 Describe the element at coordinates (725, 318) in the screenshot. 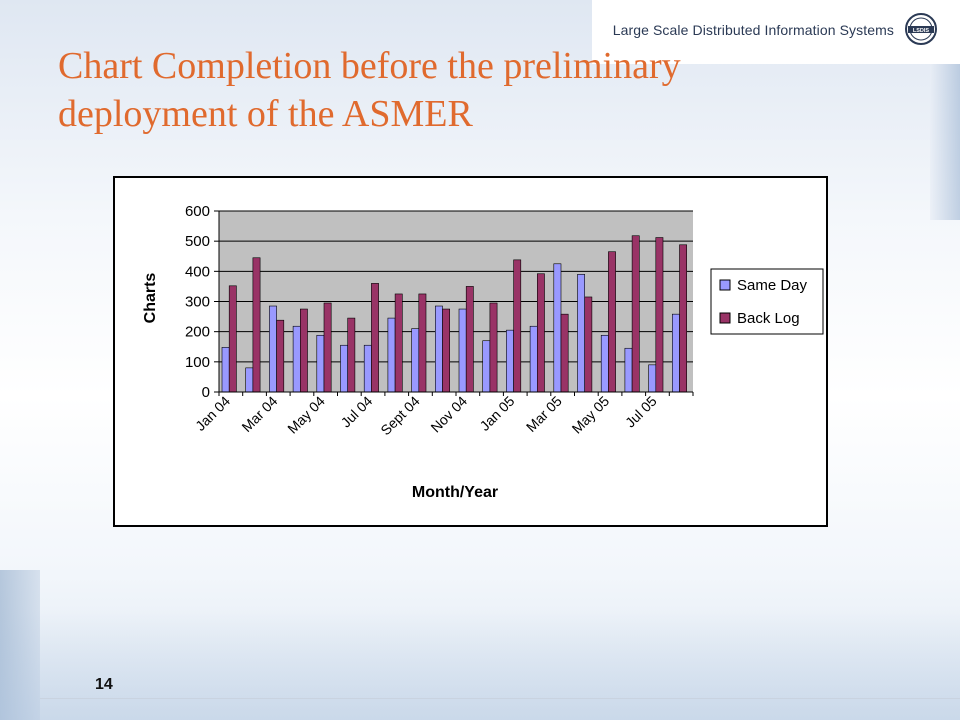

I see `legend-swatch-back-log` at that location.